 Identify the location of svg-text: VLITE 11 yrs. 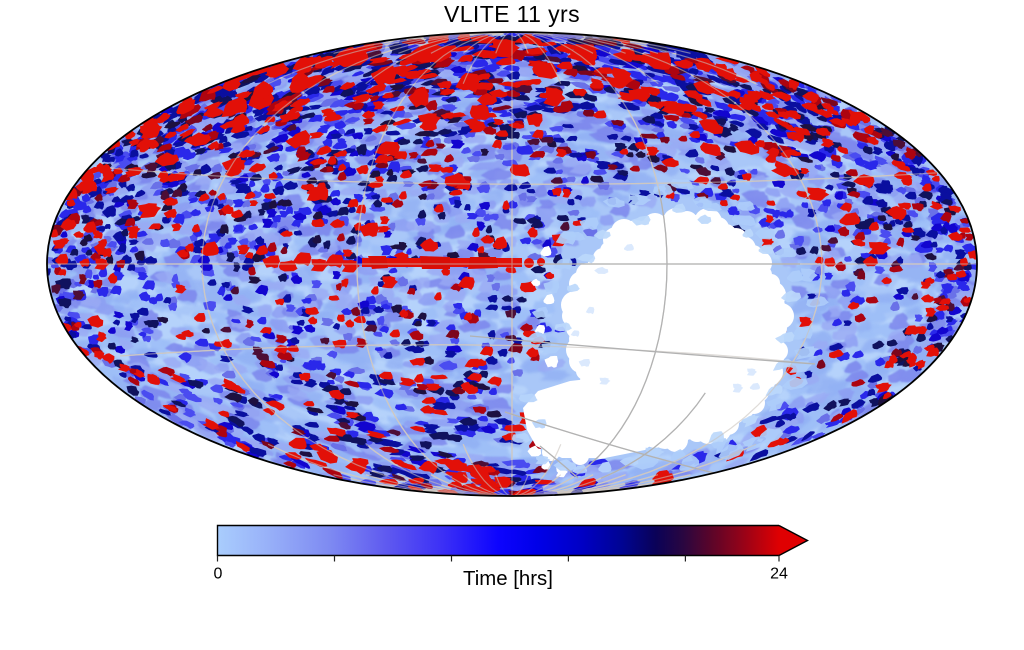
(512, 14).